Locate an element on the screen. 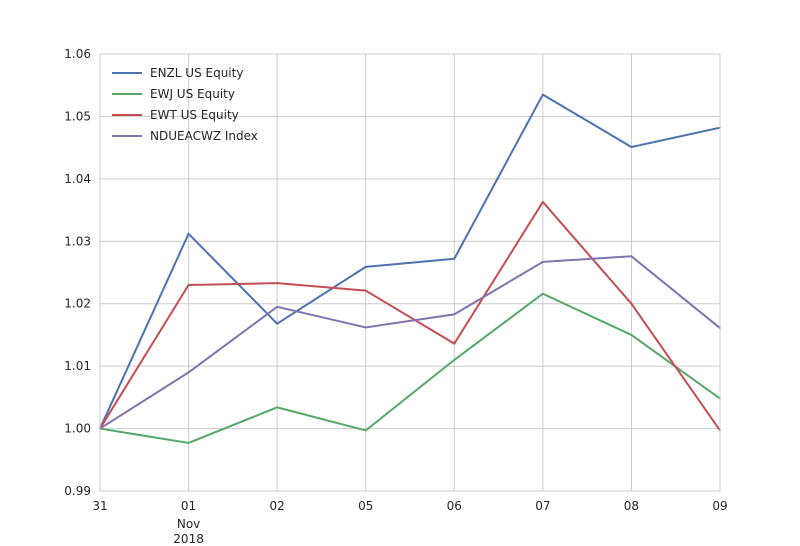  legend-label: ENZL US Equity is located at coordinates (196, 73).